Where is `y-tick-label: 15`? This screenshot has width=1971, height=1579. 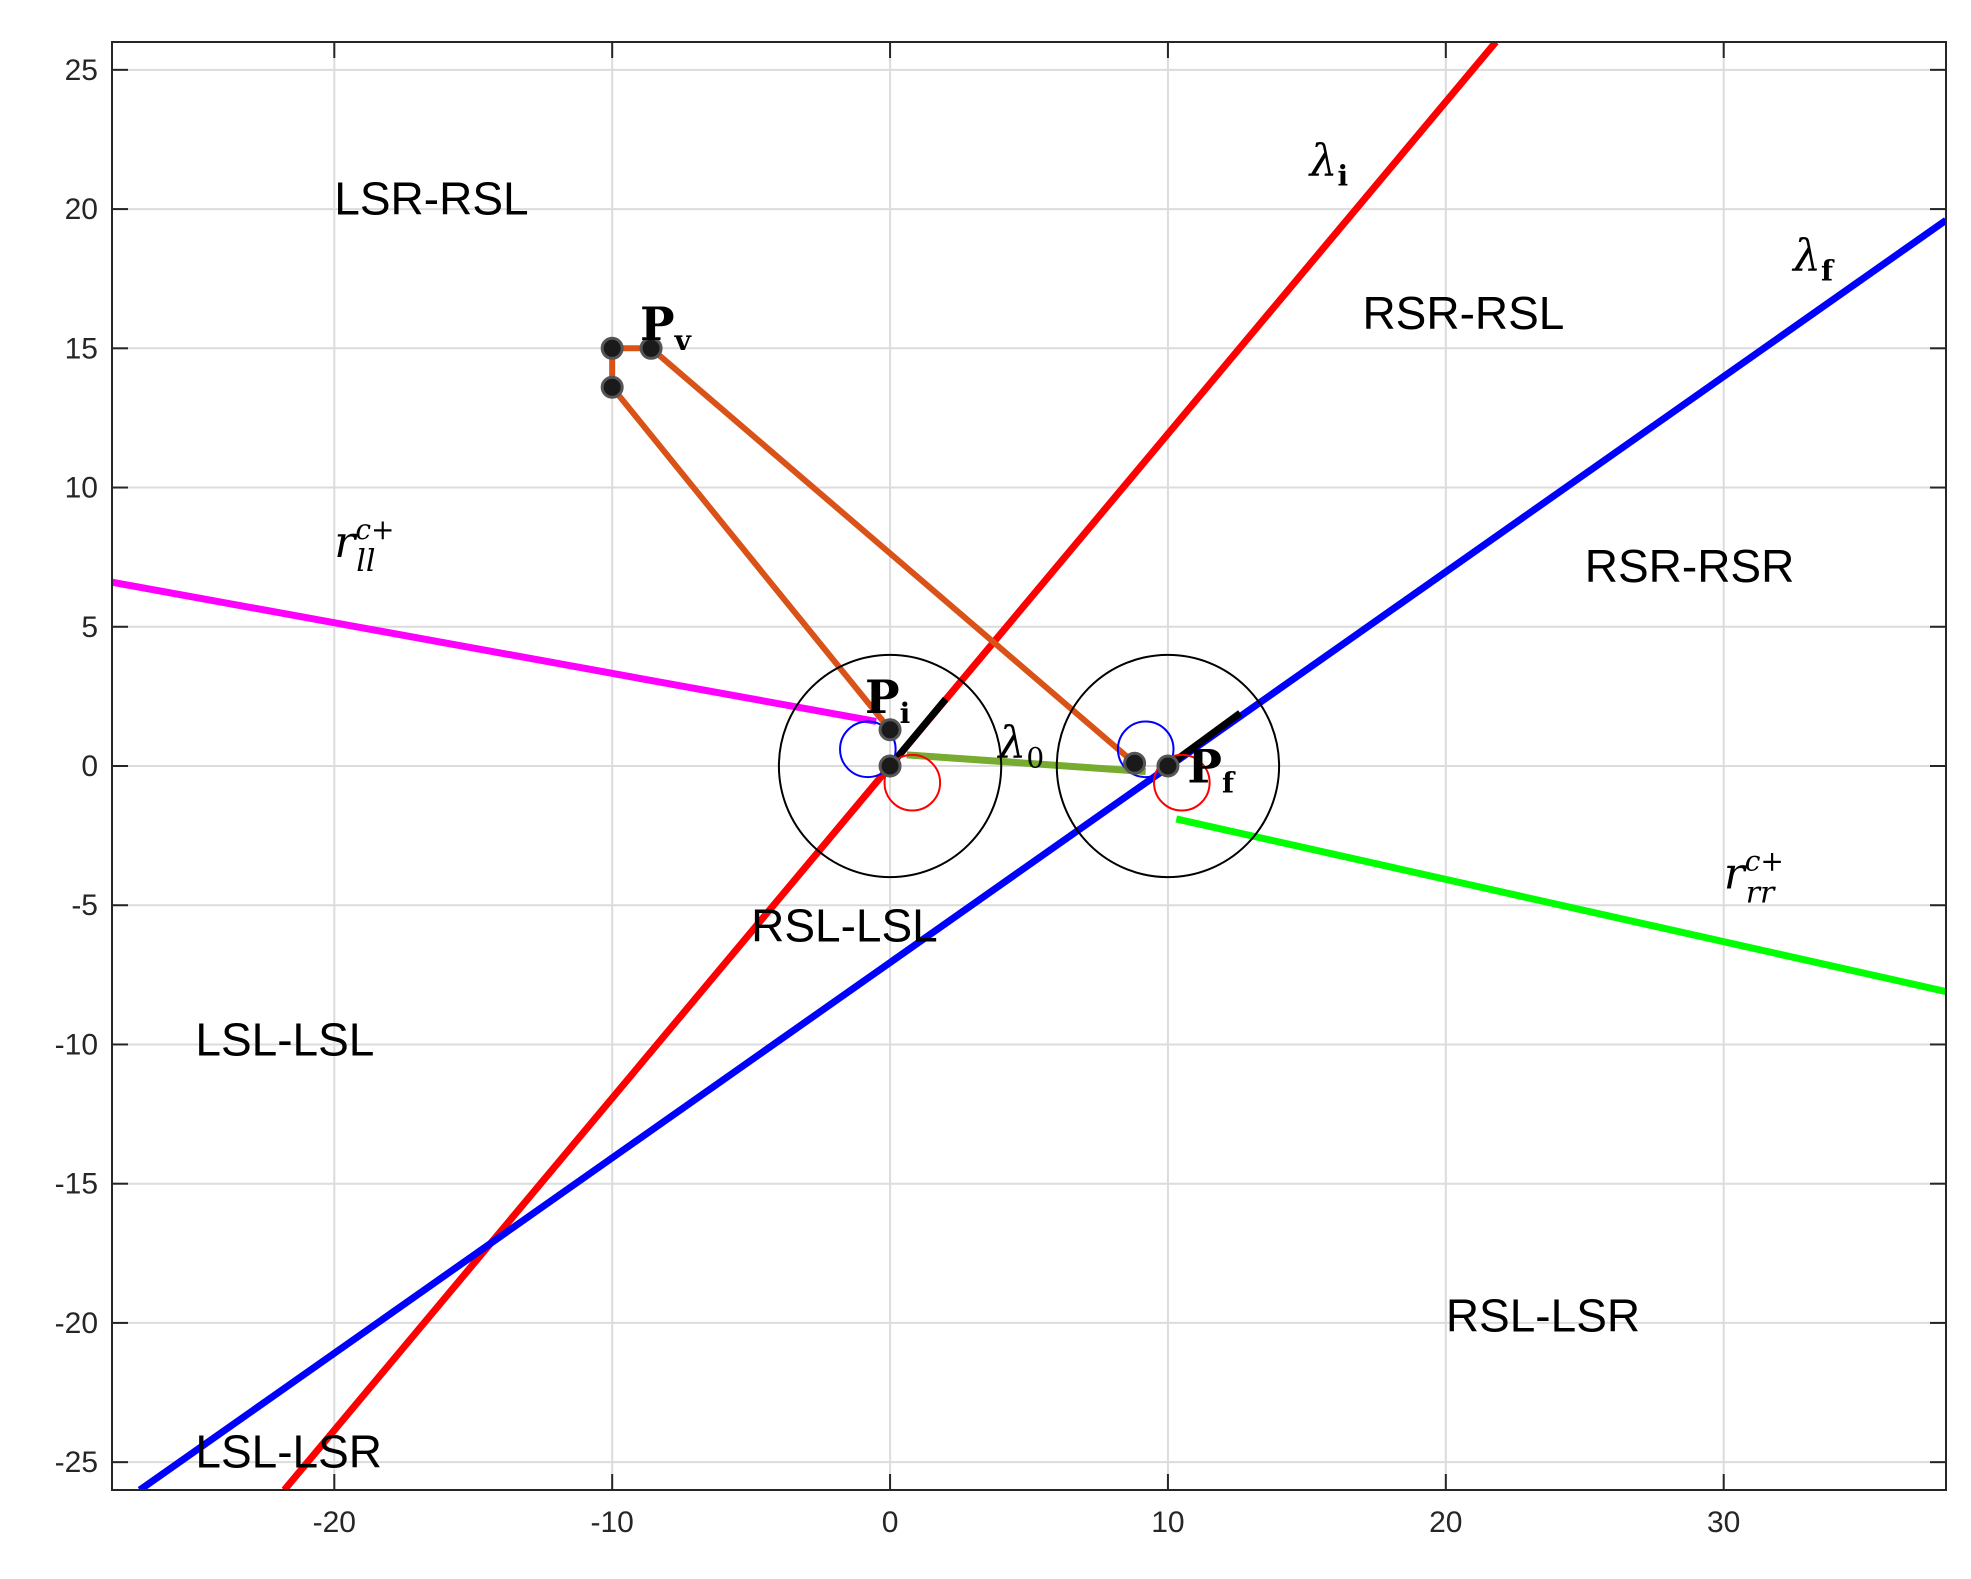 y-tick-label: 15 is located at coordinates (81, 348).